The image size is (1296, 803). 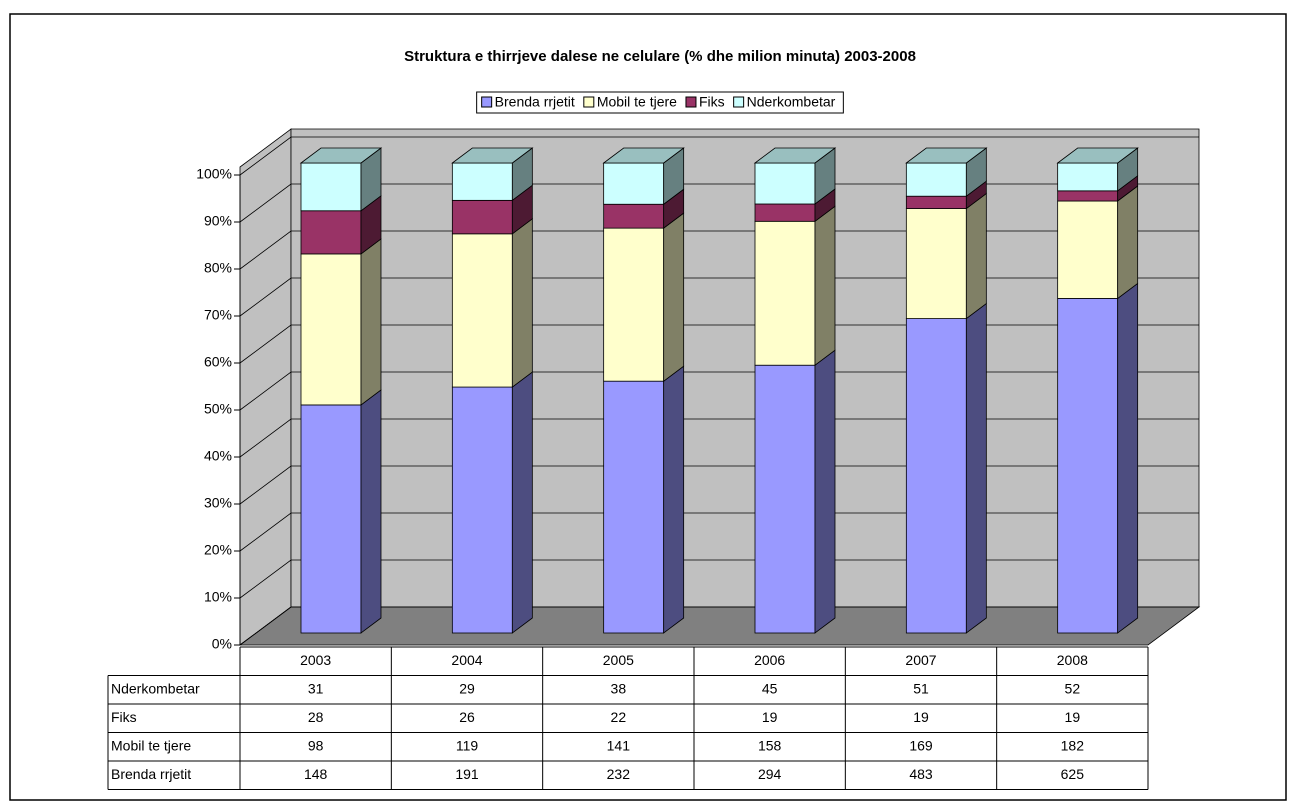 I want to click on table-cell: 29, so click(x=467, y=688).